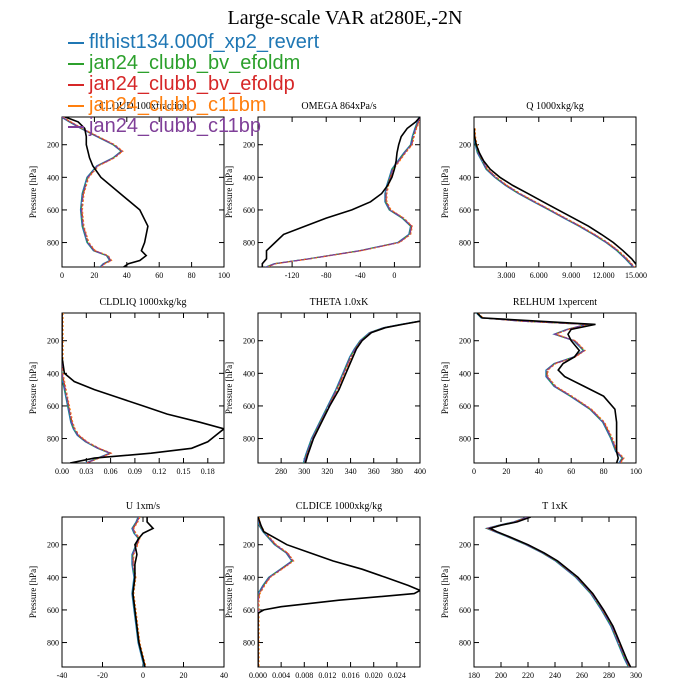 Image resolution: width=700 pixels, height=700 pixels. What do you see at coordinates (62, 675) in the screenshot?
I see `x-tick-label: -40` at bounding box center [62, 675].